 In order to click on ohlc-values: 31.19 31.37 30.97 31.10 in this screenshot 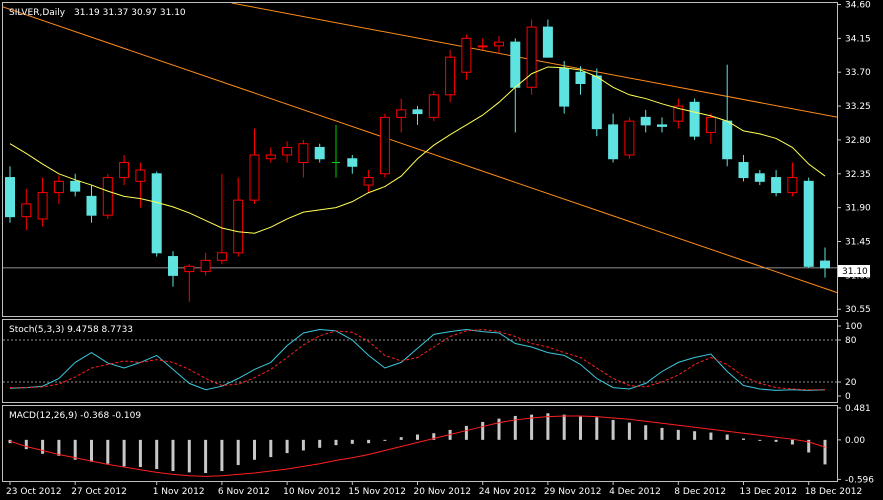, I will do `click(130, 13)`.